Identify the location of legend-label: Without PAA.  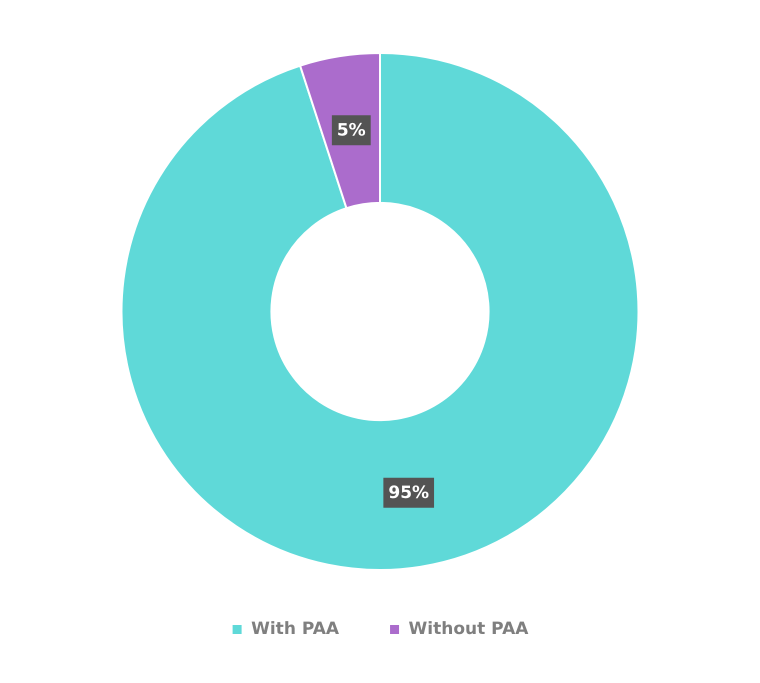
(469, 628).